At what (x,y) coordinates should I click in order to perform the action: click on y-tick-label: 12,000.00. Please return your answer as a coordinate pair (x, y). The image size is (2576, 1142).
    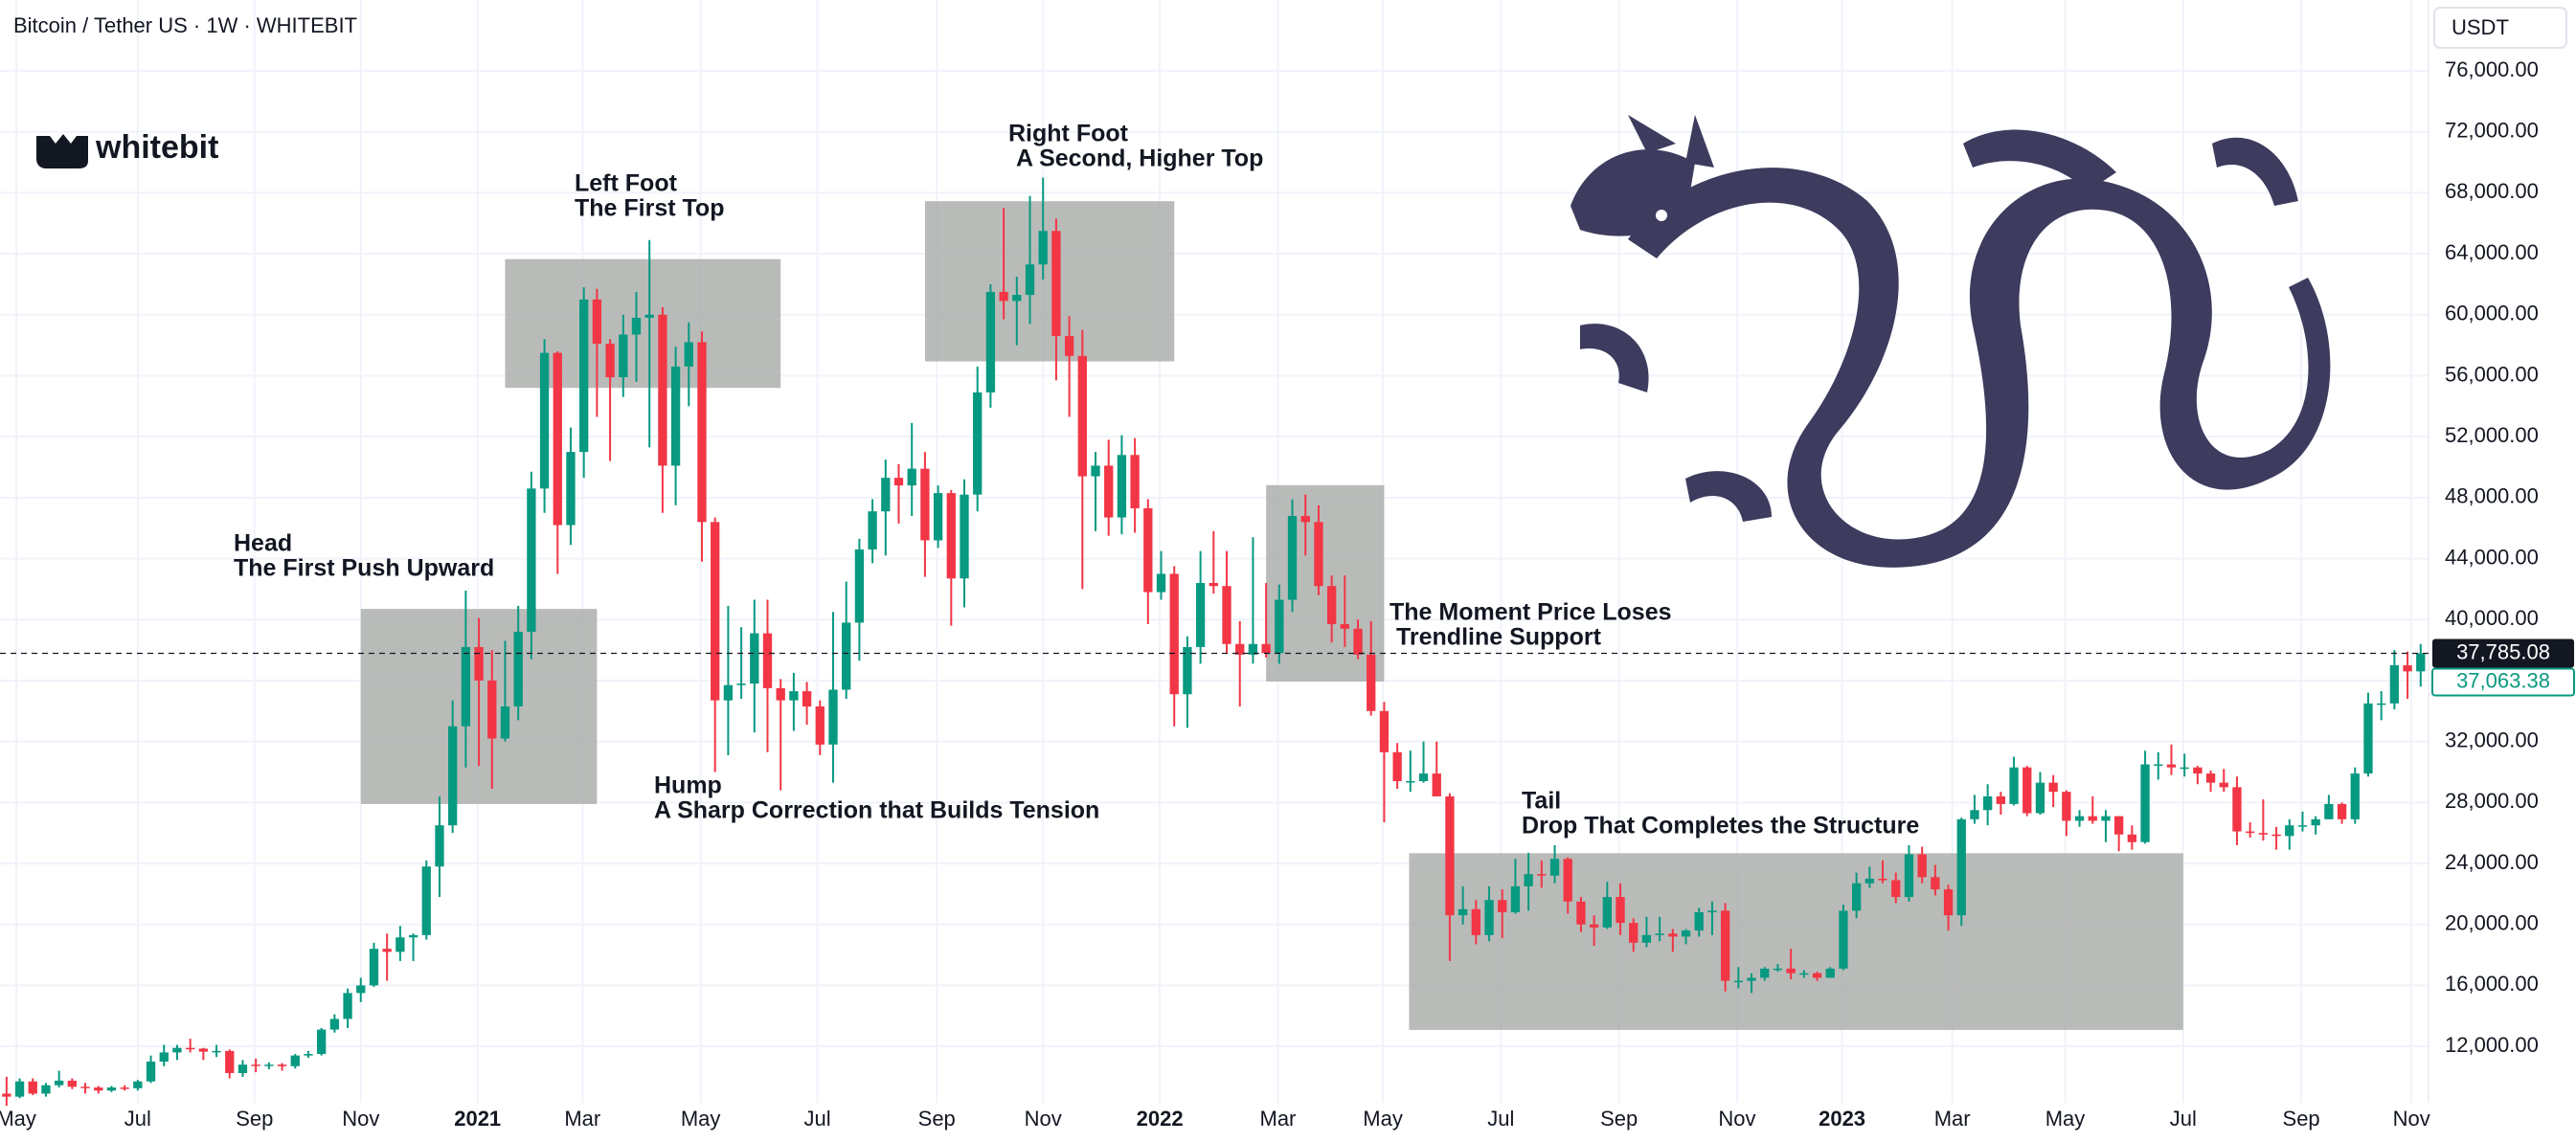
    Looking at the image, I should click on (2492, 1045).